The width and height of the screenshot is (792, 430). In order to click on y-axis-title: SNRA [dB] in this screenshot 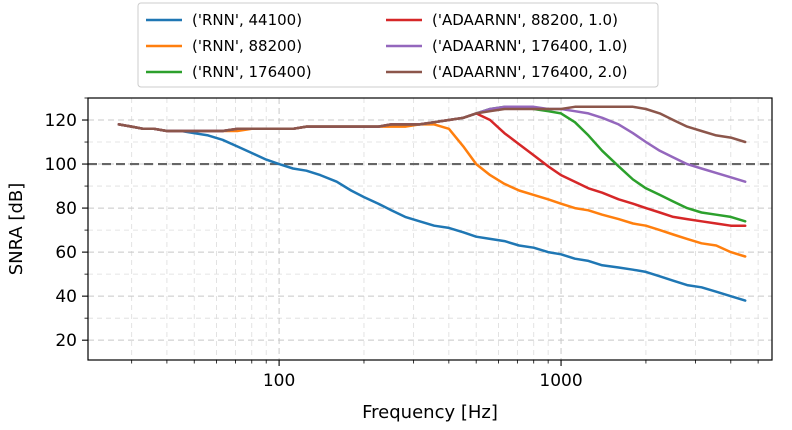, I will do `click(16, 229)`.